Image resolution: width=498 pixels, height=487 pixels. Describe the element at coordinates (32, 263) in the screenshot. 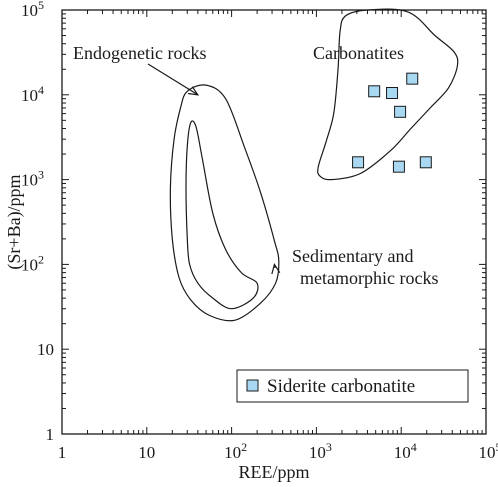

I see `y-tick-label: 10²` at that location.